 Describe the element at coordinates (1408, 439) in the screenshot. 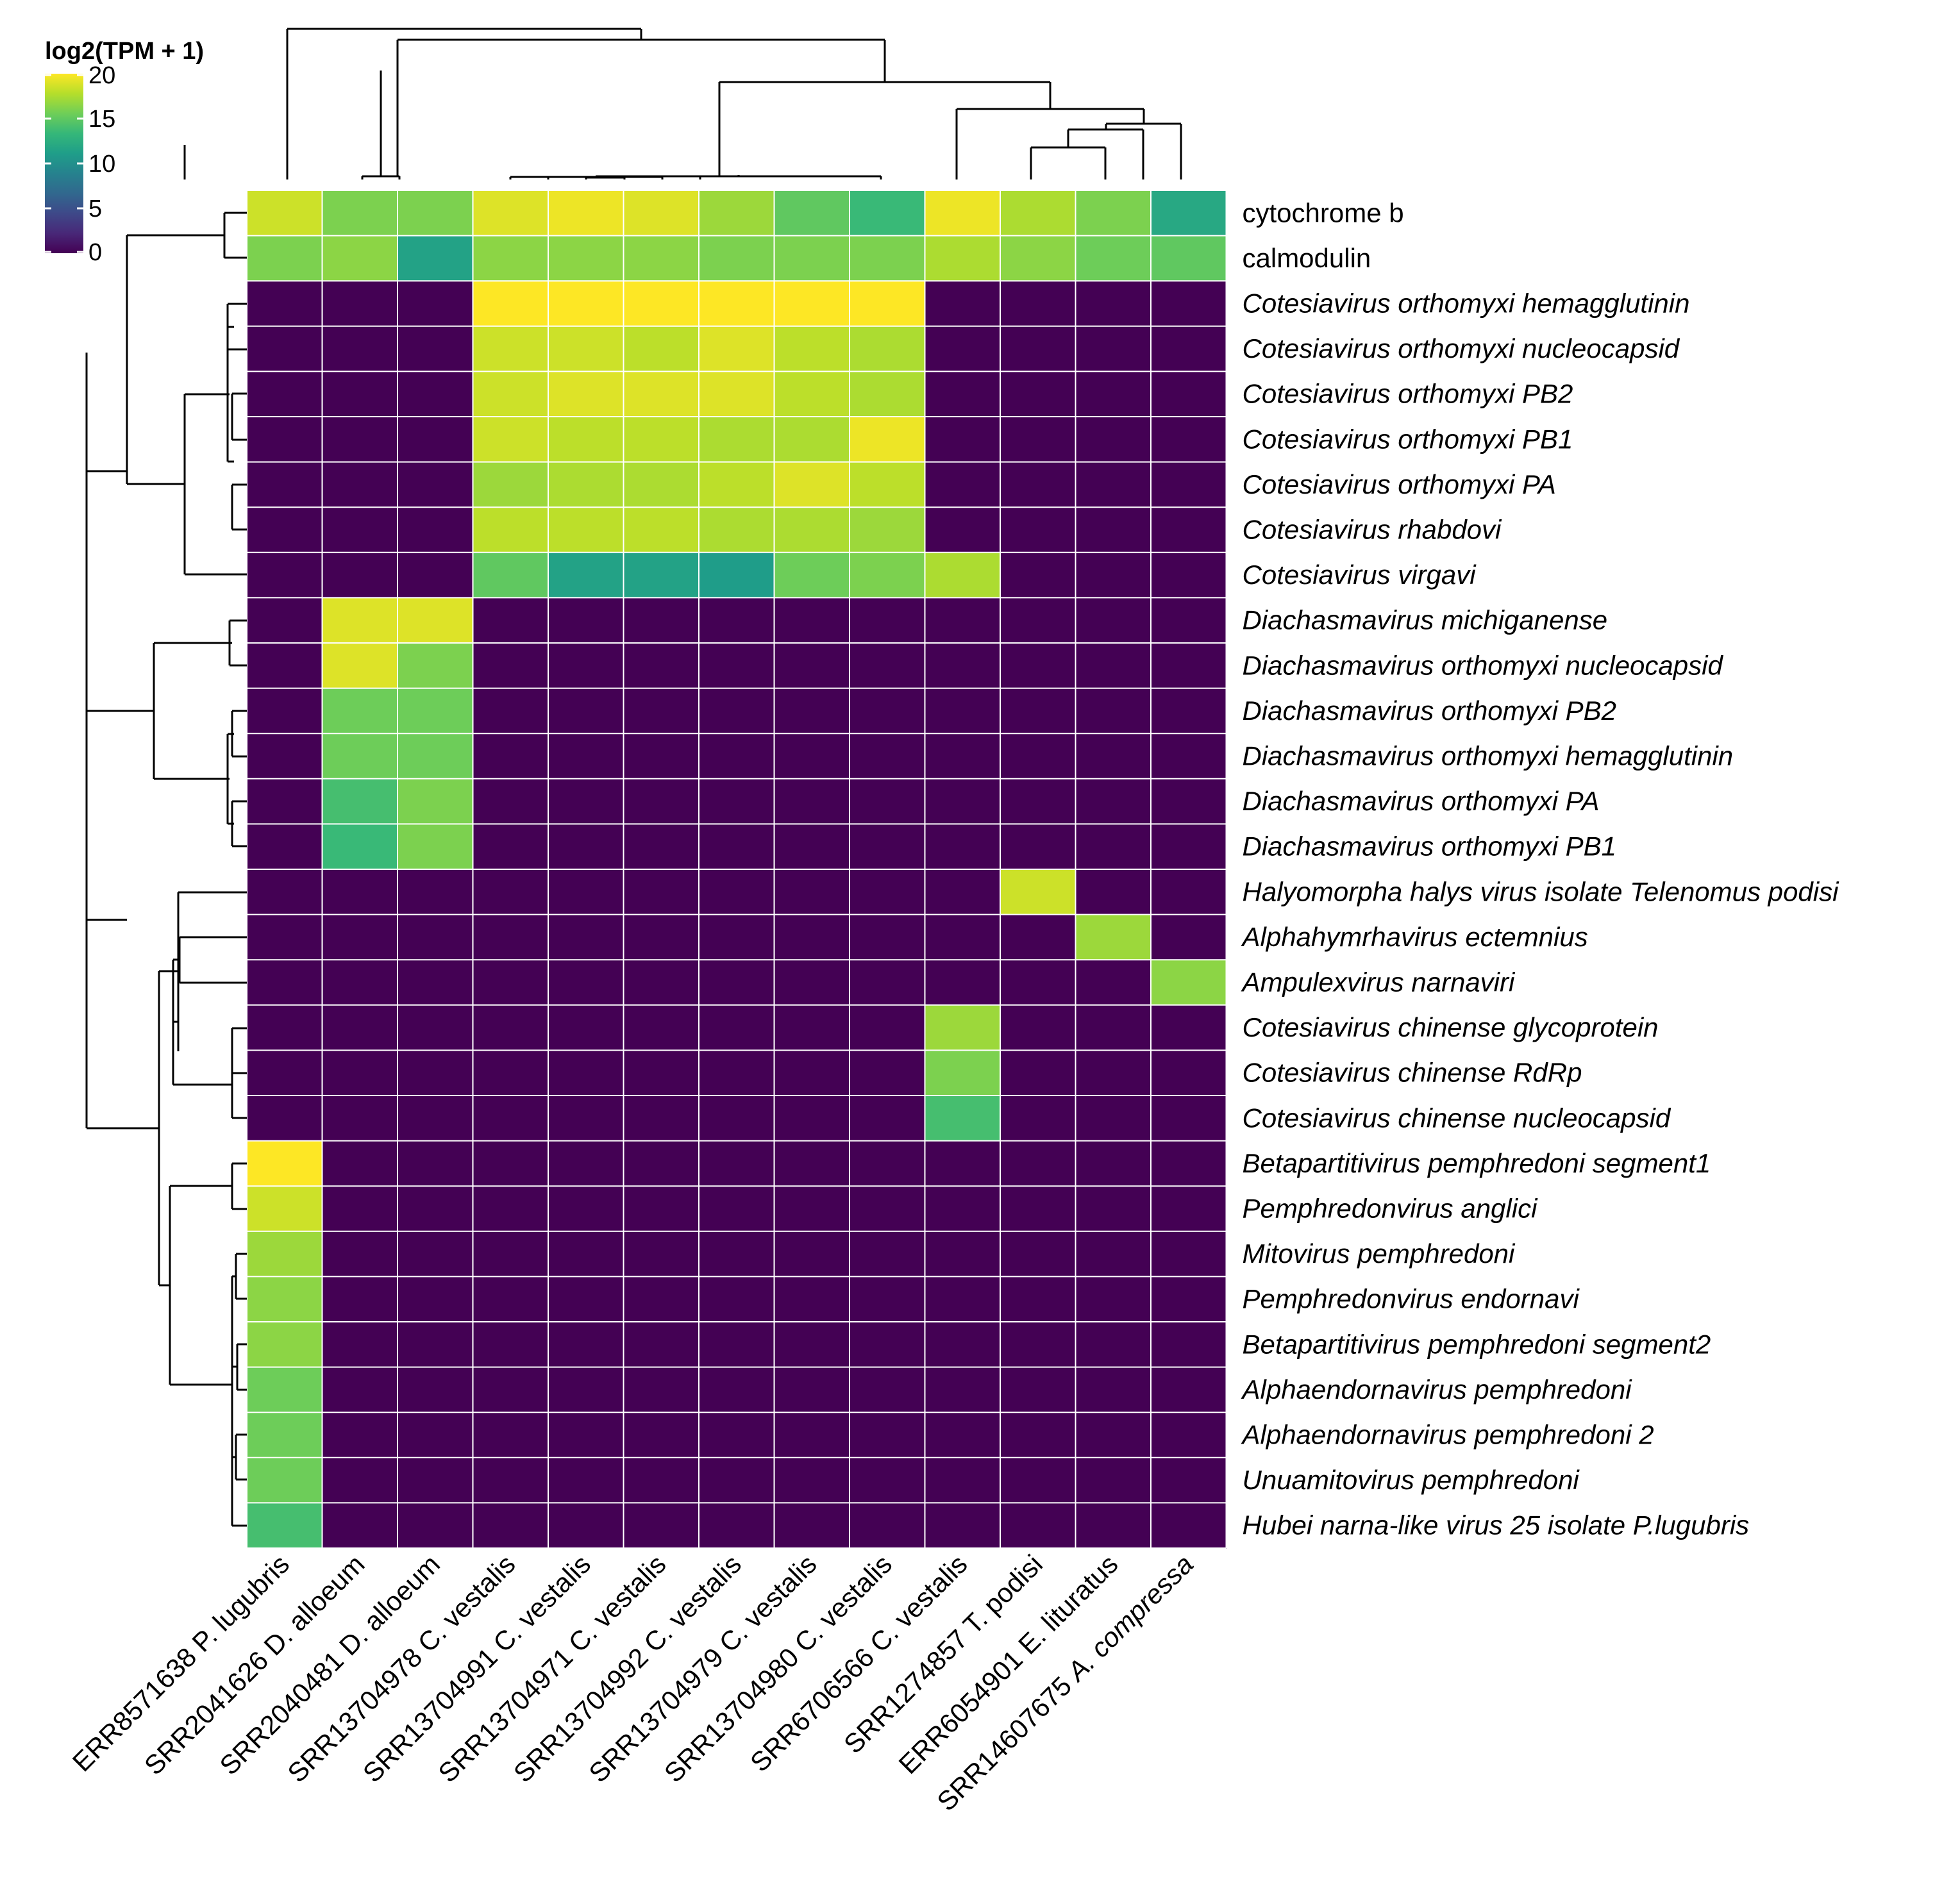

I see `row-label: Cotesiavirus orthomyxi PB1` at that location.